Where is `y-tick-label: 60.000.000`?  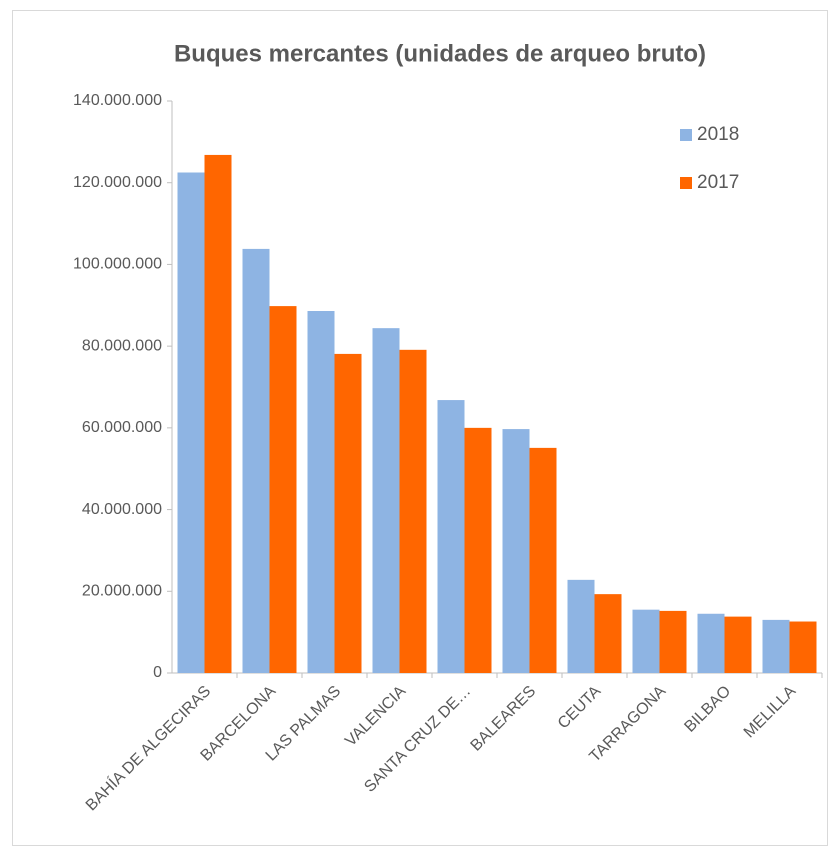 y-tick-label: 60.000.000 is located at coordinates (122, 427).